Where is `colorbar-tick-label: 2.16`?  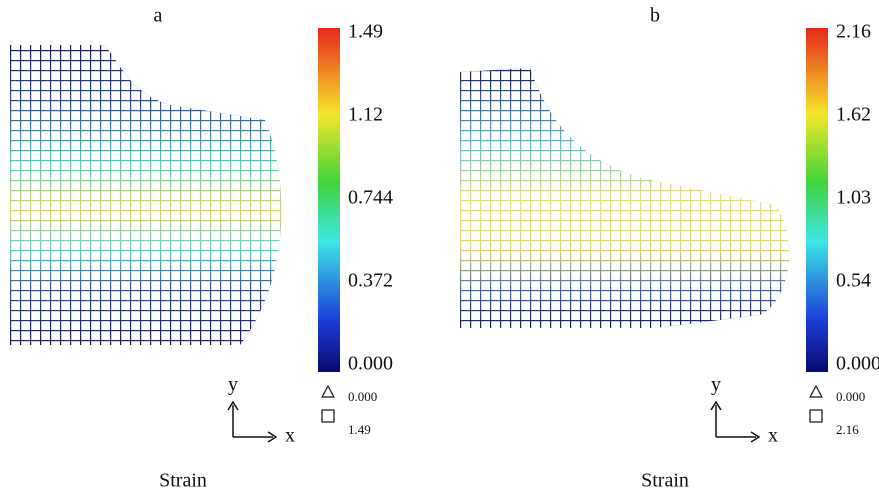 colorbar-tick-label: 2.16 is located at coordinates (853, 32).